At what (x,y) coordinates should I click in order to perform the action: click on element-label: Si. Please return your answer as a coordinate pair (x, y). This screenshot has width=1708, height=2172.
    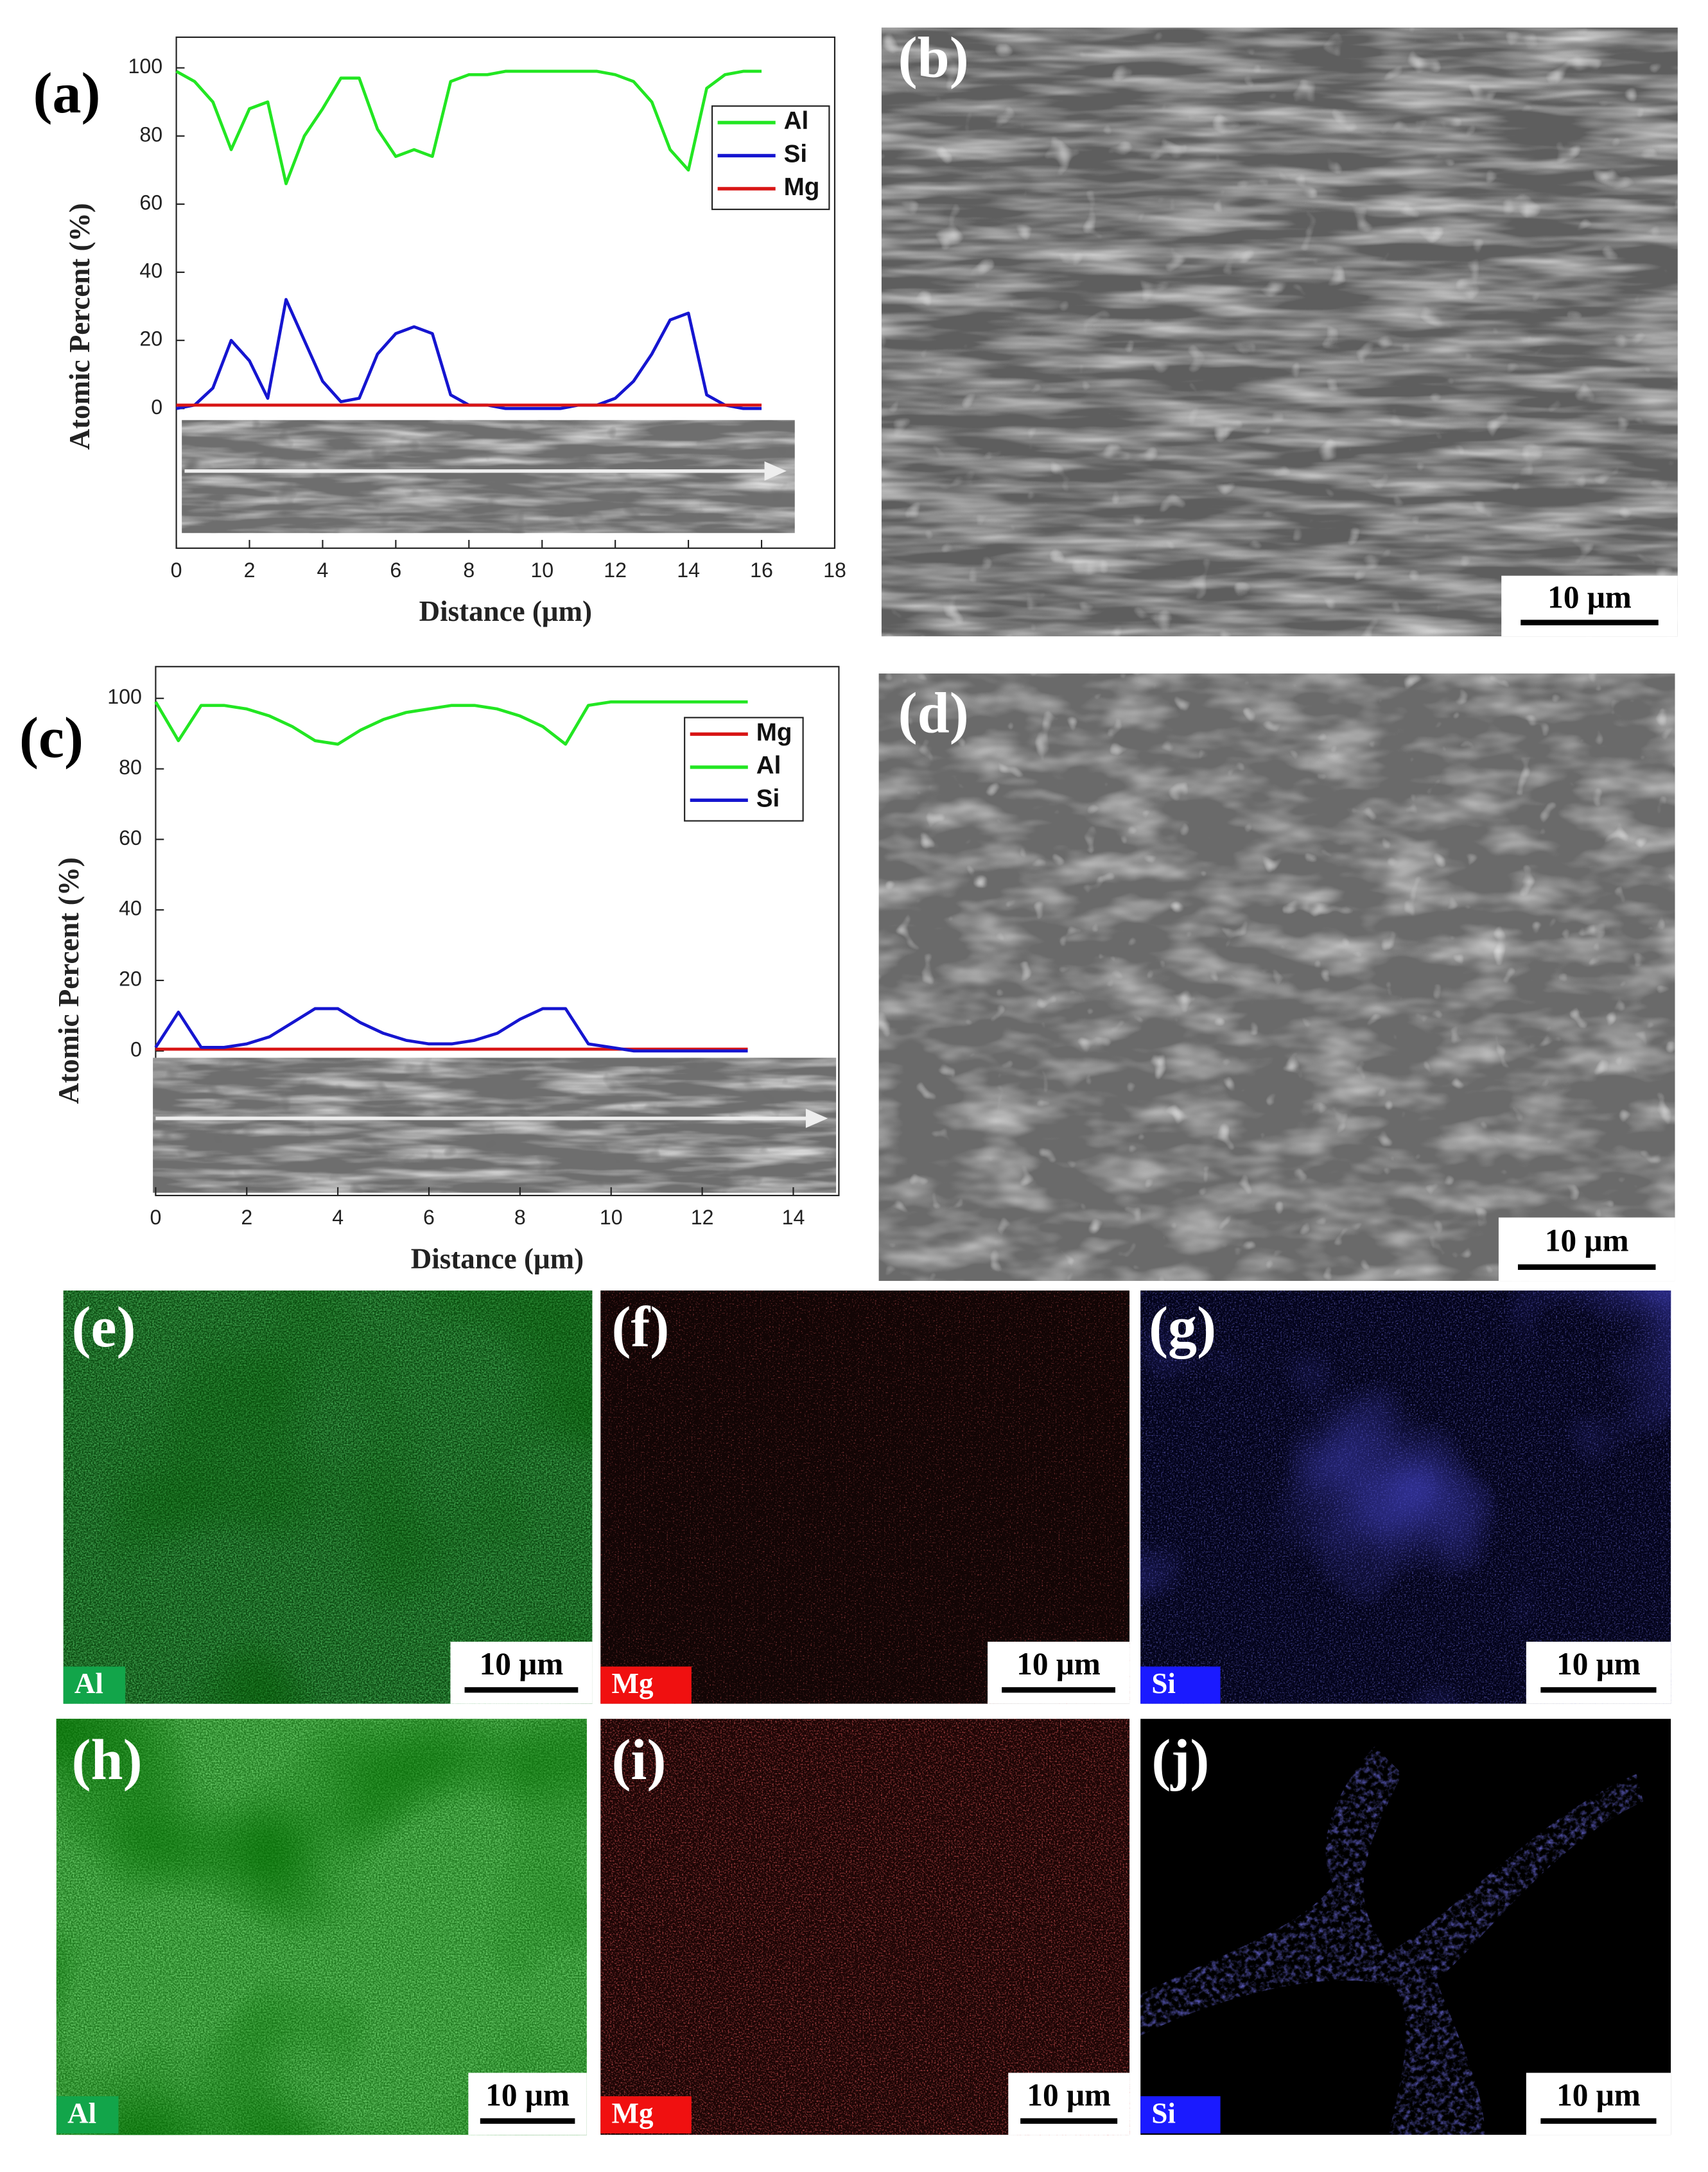
    Looking at the image, I should click on (1163, 1683).